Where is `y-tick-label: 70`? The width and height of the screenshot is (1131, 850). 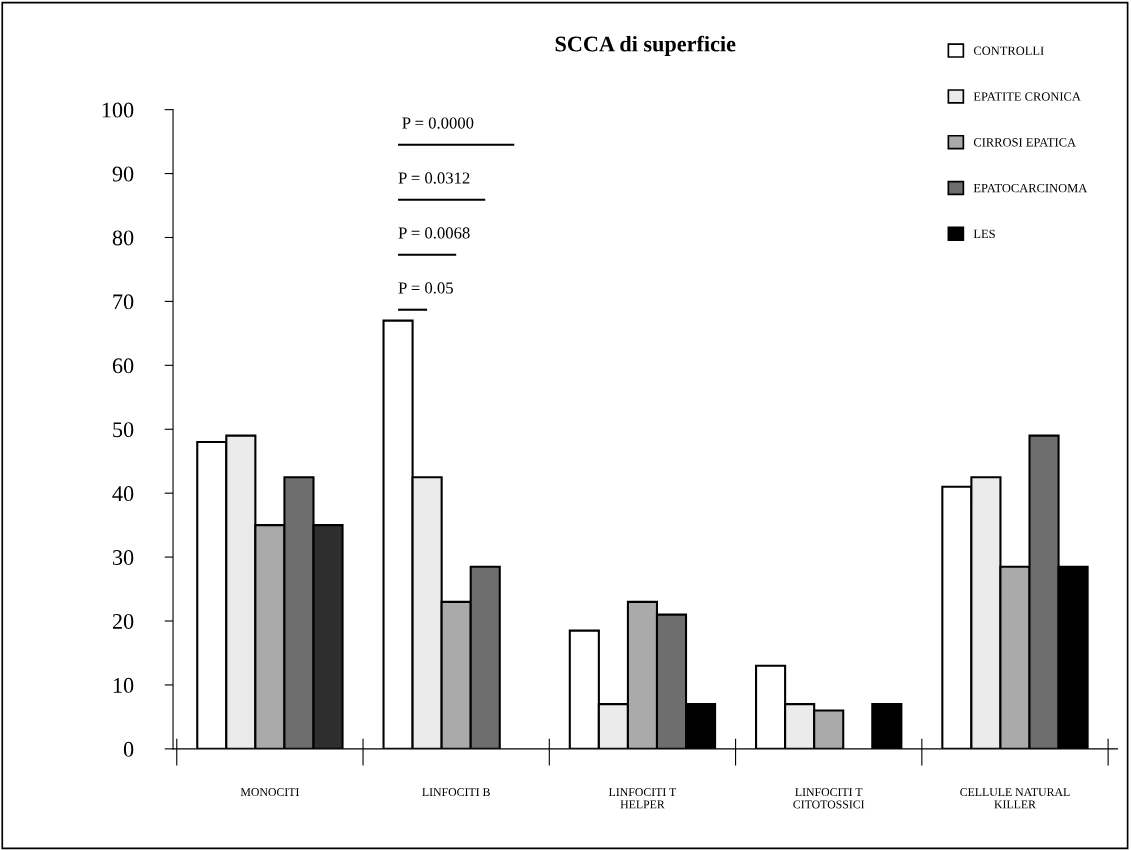 y-tick-label: 70 is located at coordinates (123, 302).